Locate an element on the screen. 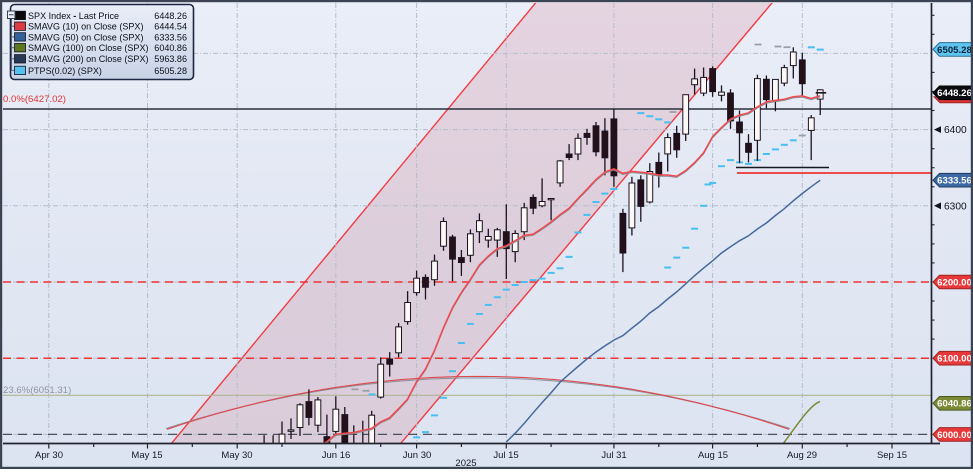 The height and width of the screenshot is (474, 973). svg-text: 6100.00 is located at coordinates (954, 359).